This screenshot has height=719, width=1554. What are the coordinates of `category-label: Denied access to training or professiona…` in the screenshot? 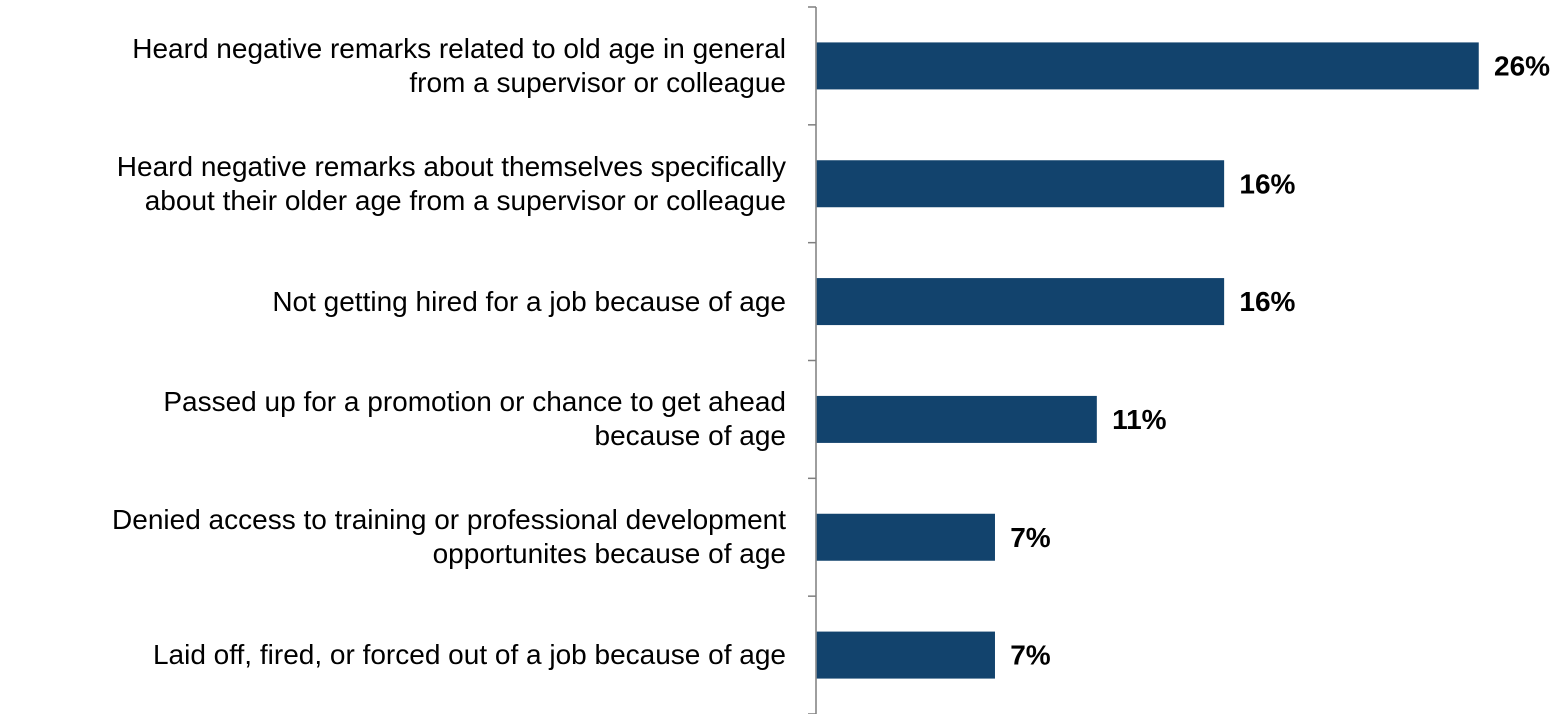 It's located at (393, 537).